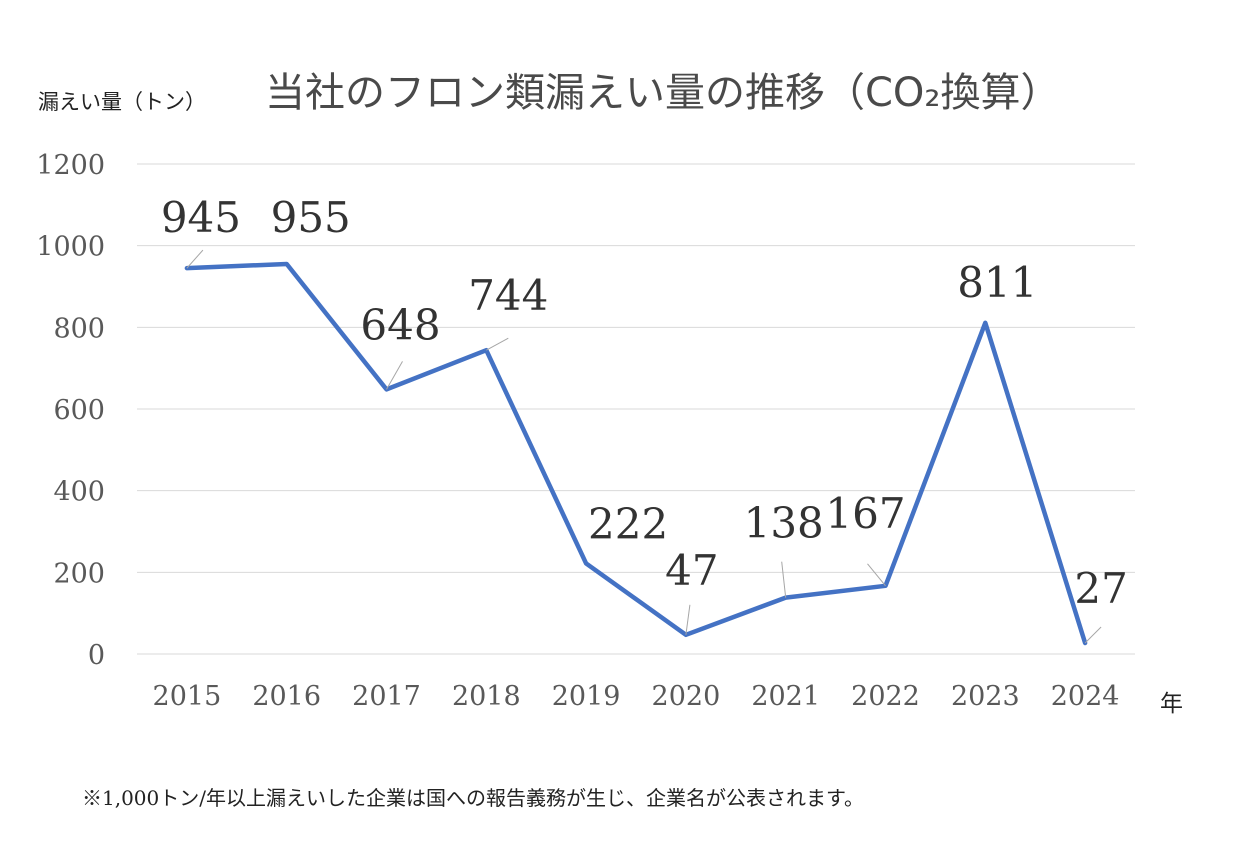 Image resolution: width=1251 pixels, height=846 pixels. I want to click on y-axis-label: 漏えい量（トン）, so click(122, 102).